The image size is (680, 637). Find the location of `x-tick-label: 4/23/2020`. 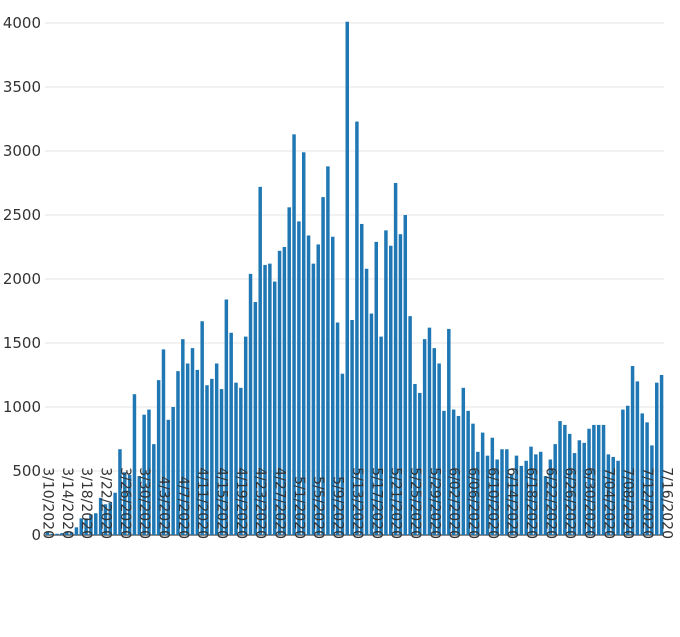

x-tick-label: 4/23/2020 is located at coordinates (260, 503).